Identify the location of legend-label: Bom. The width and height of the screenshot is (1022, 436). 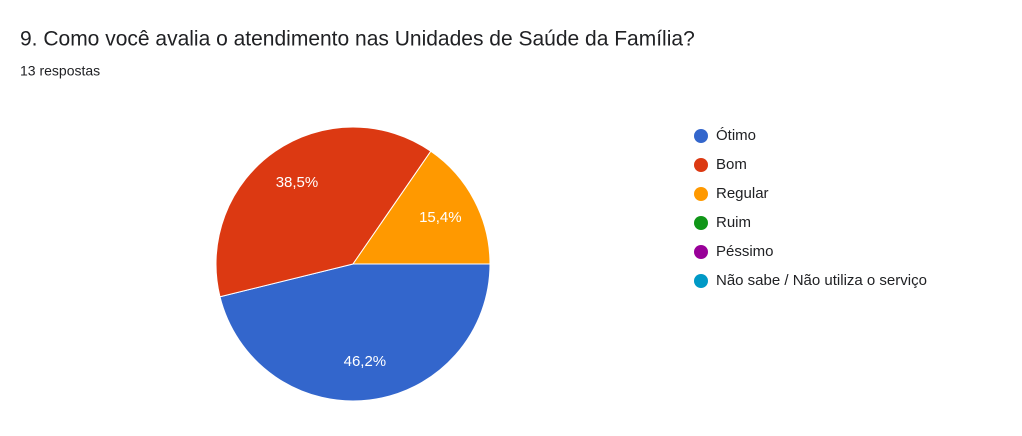
(731, 164).